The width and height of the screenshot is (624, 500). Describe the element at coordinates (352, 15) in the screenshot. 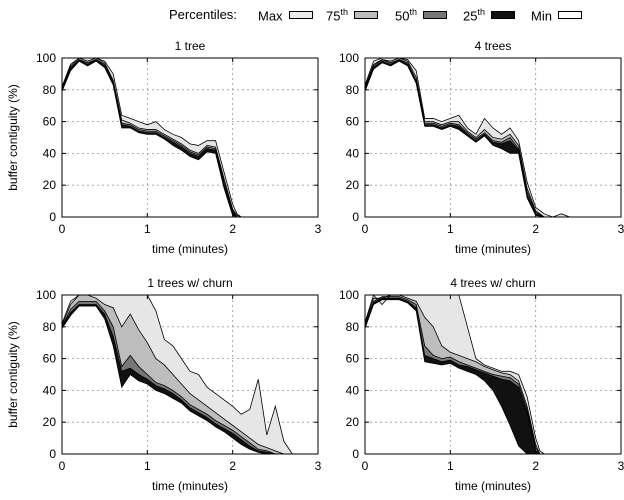

I see `legend-item-75th: 75th` at that location.